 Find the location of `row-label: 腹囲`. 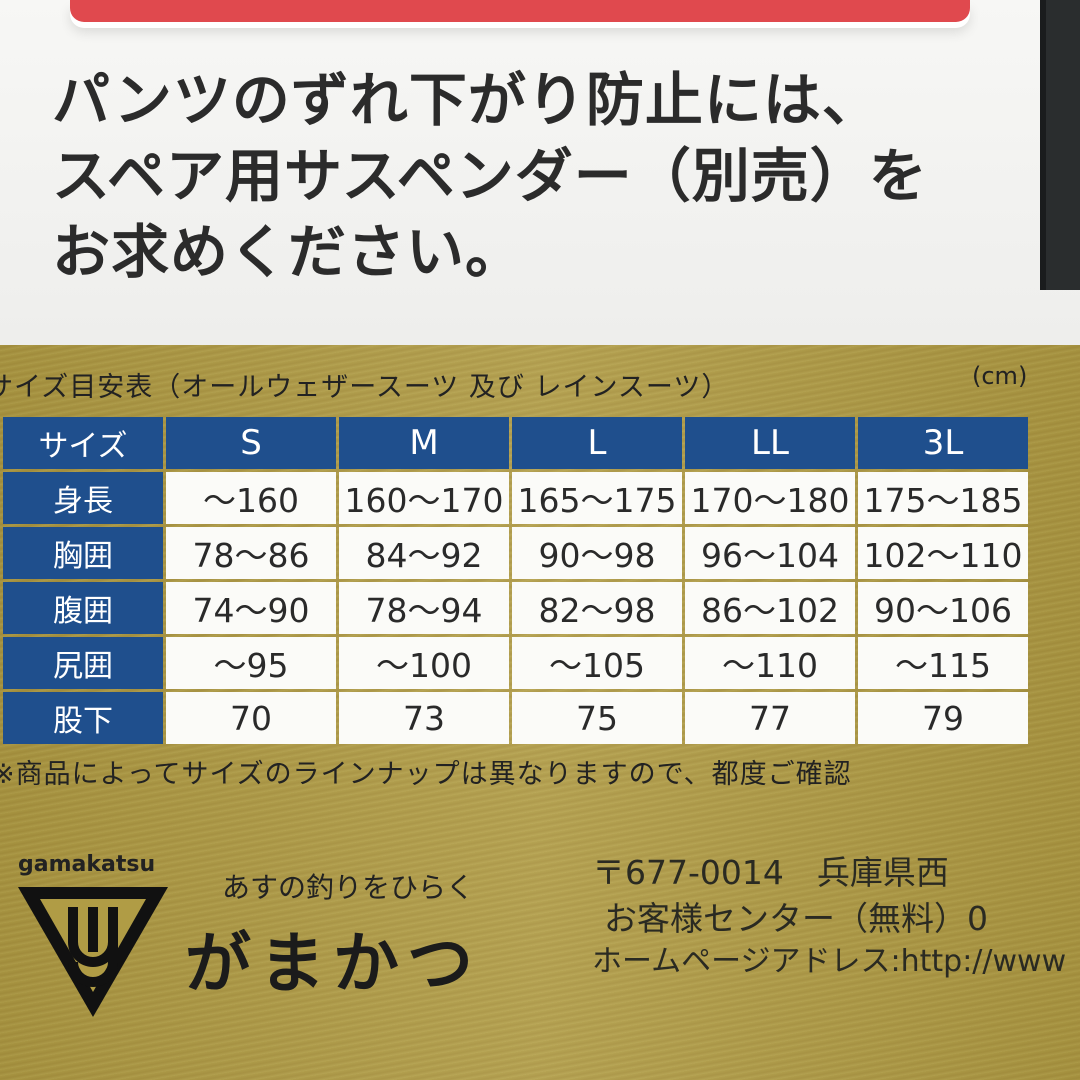

row-label: 腹囲 is located at coordinates (83, 608).